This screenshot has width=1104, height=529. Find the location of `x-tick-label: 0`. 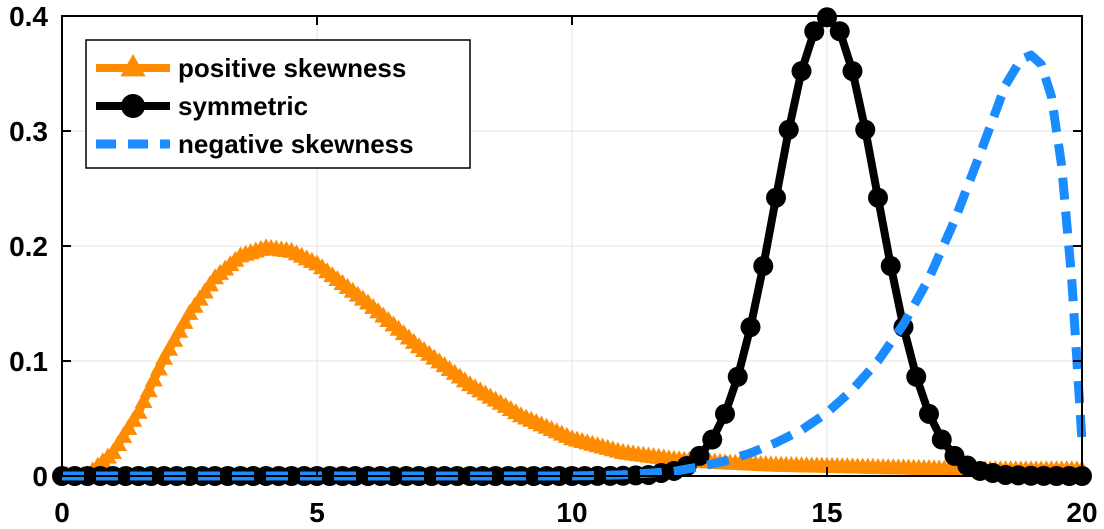

x-tick-label: 0 is located at coordinates (62, 512).